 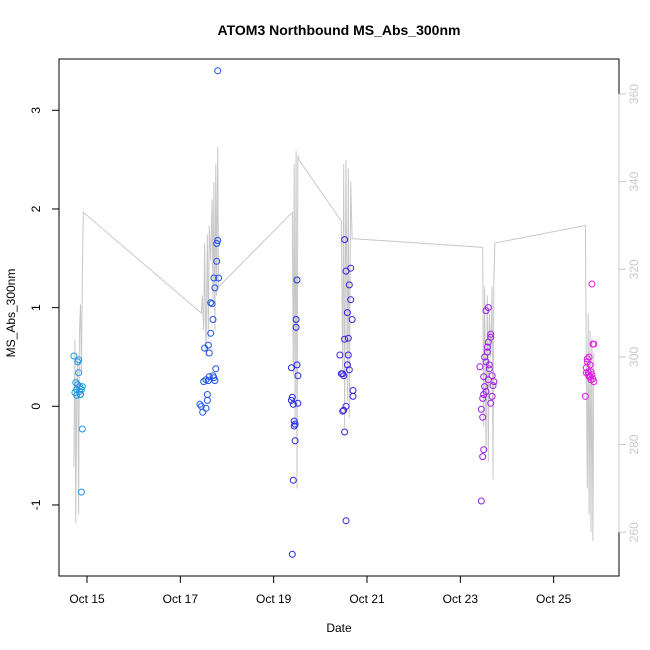 I want to click on y-tick-label: 3, so click(x=36, y=110).